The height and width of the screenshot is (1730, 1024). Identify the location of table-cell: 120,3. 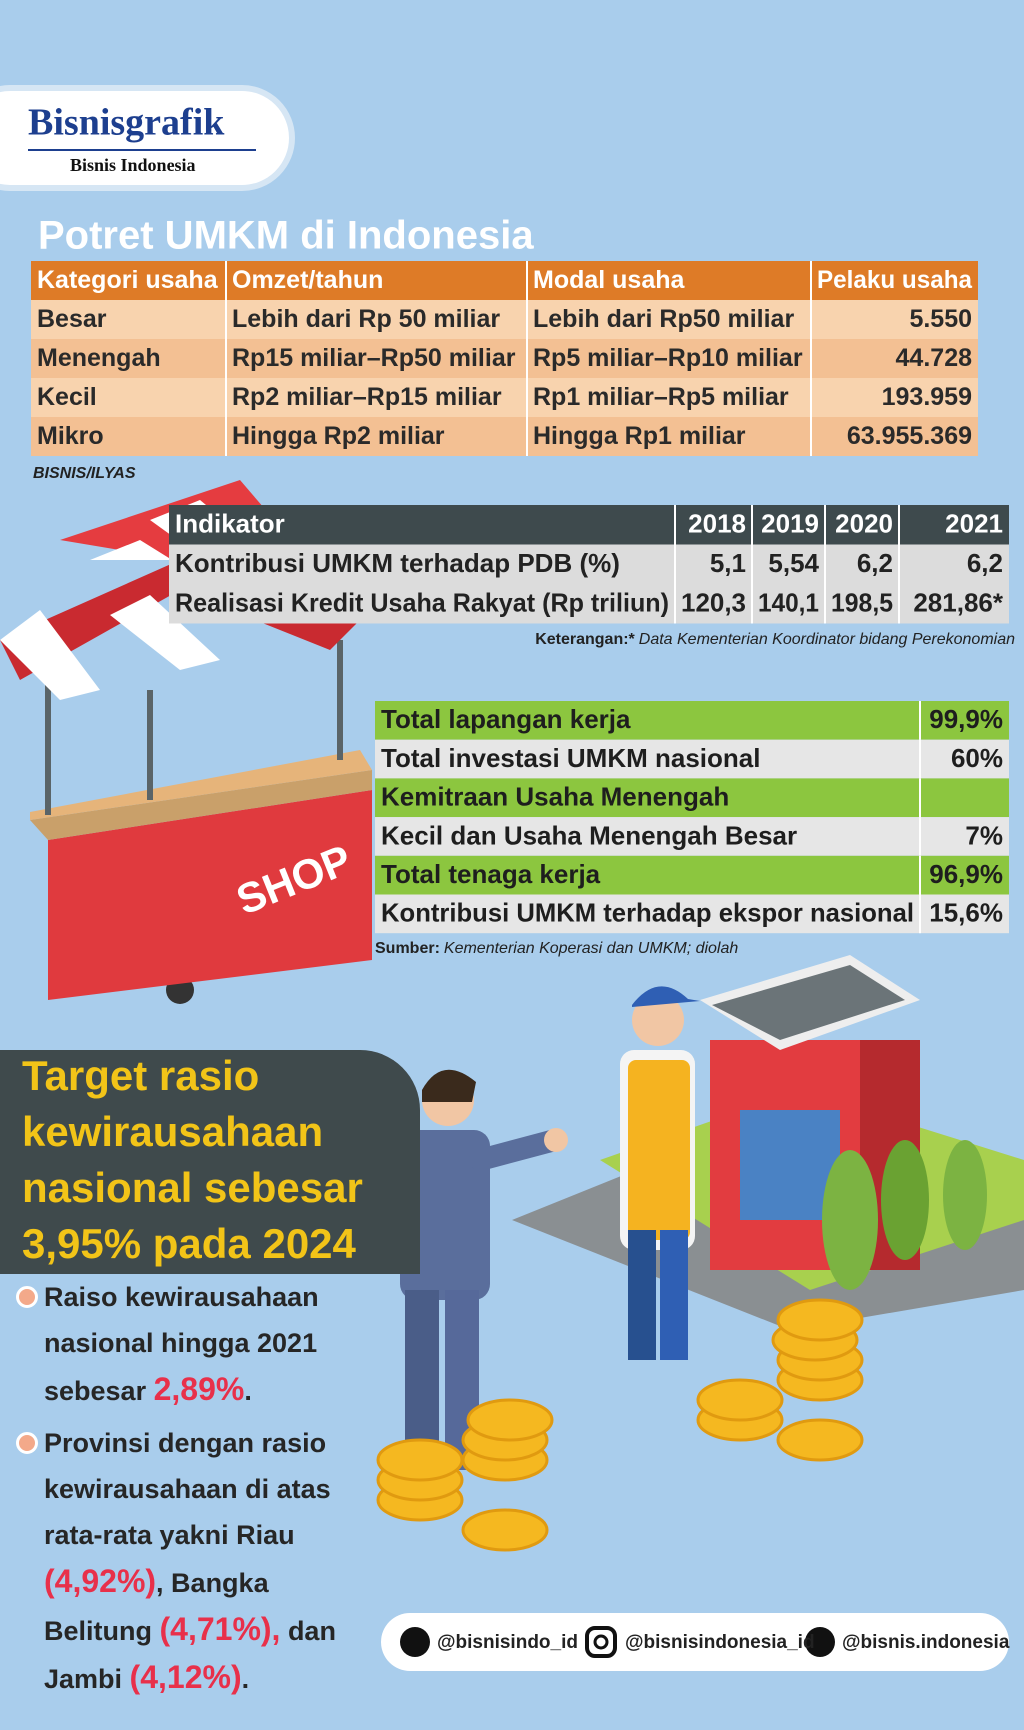
(713, 603).